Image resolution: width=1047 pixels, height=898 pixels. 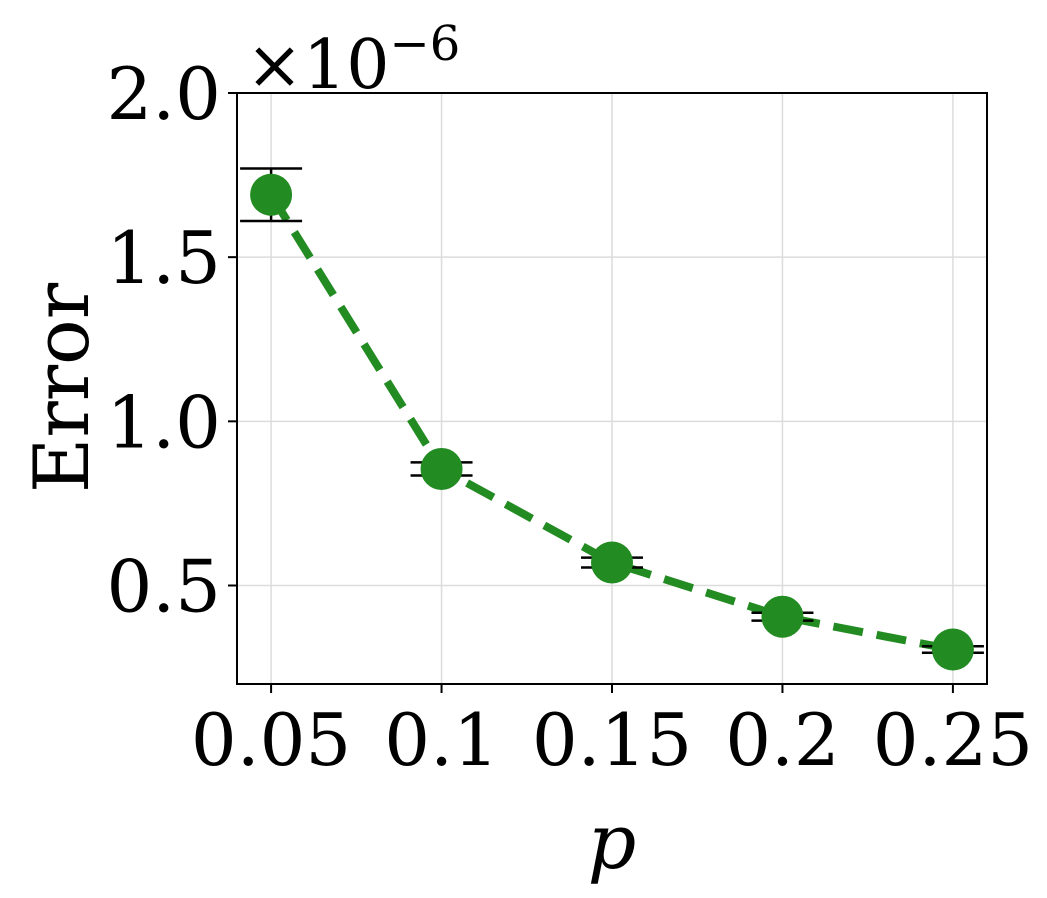 I want to click on y-scale-multiplier: ×10⁻⁶, so click(x=353, y=60).